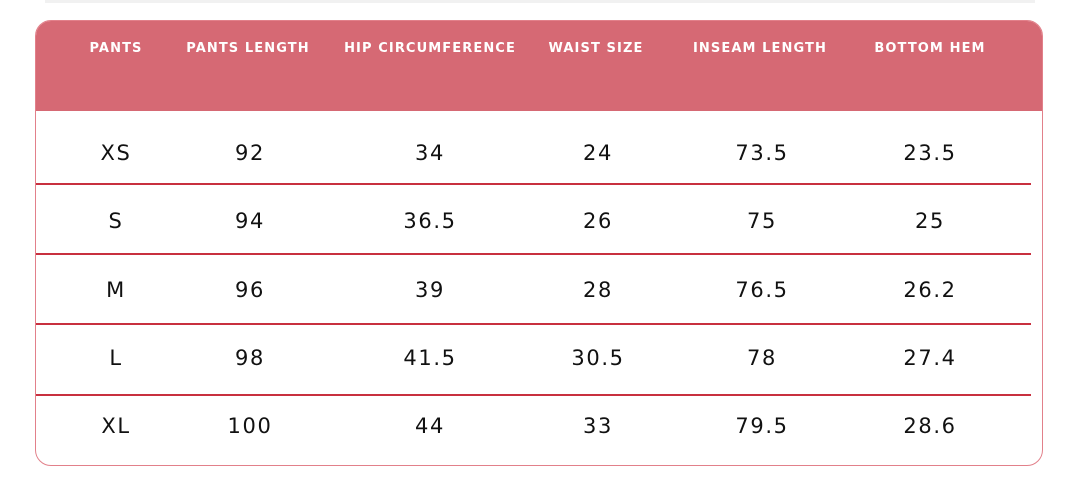 The image size is (1080, 485). What do you see at coordinates (116, 358) in the screenshot?
I see `size-cell: L` at bounding box center [116, 358].